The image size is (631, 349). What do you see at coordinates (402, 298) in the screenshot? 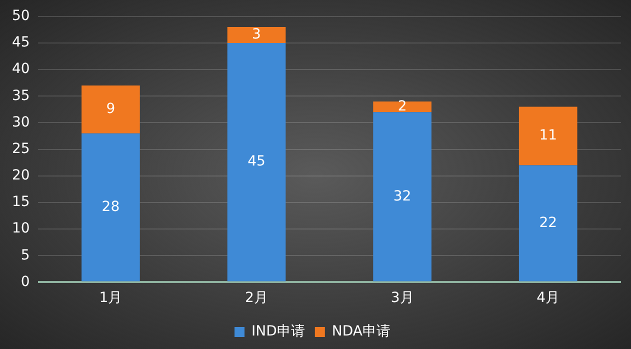
I see `x-tick-label: 3月` at bounding box center [402, 298].